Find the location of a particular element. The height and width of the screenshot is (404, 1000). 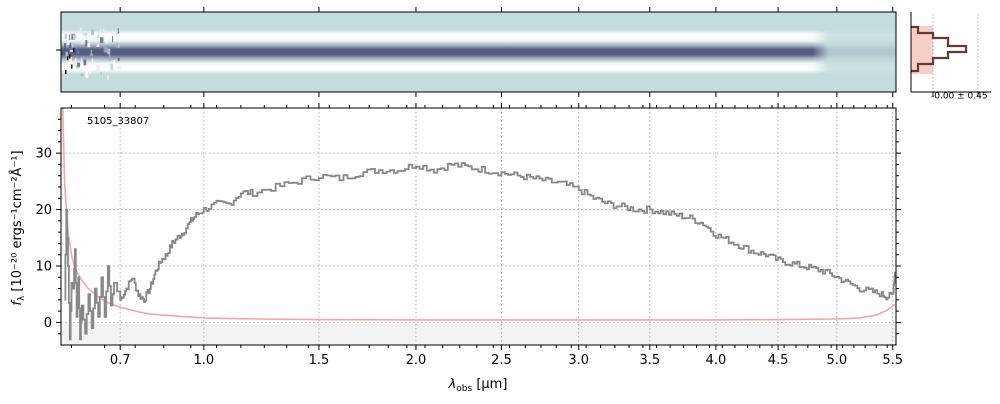

x-tick-label: 3.5 is located at coordinates (649, 360).